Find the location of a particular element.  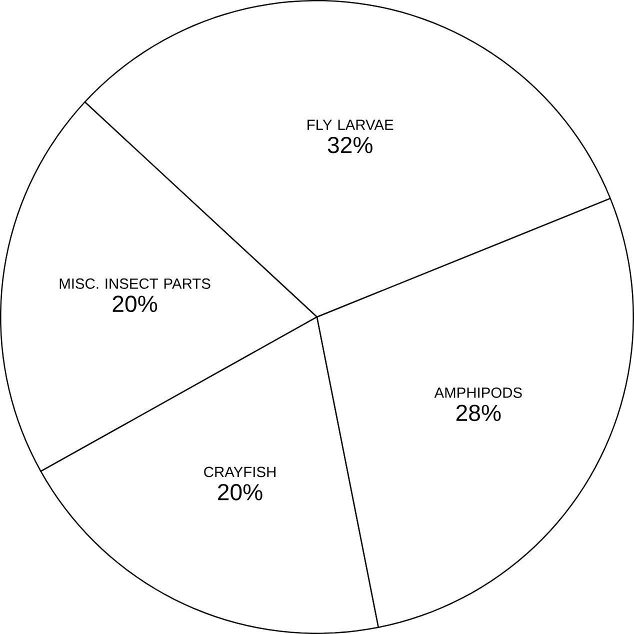

slice-label: FLY LARVAE is located at coordinates (351, 125).